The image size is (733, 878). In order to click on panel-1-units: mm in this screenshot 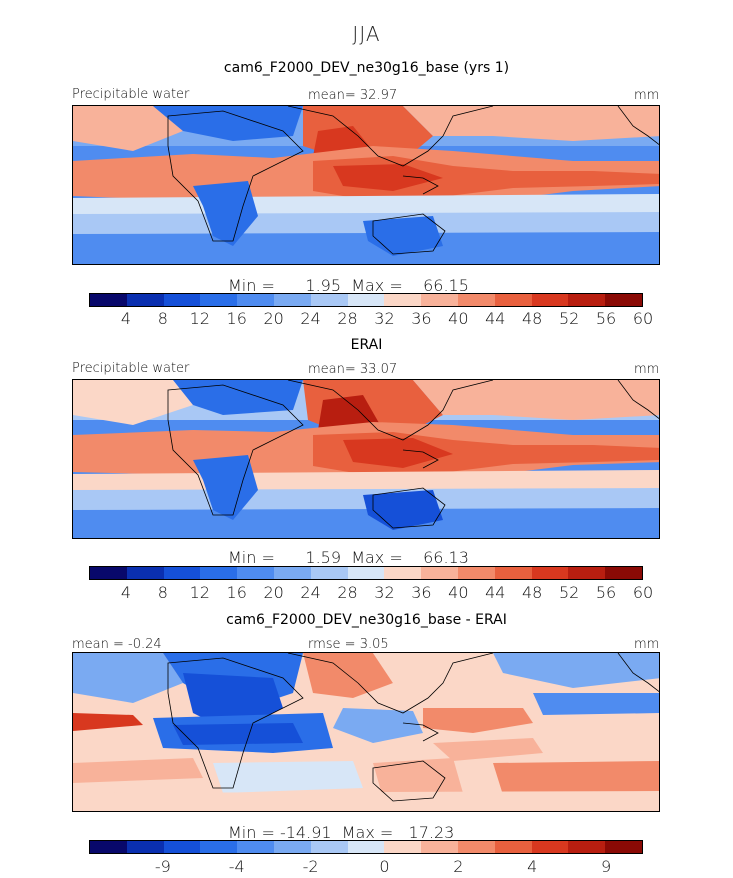, I will do `click(647, 95)`.